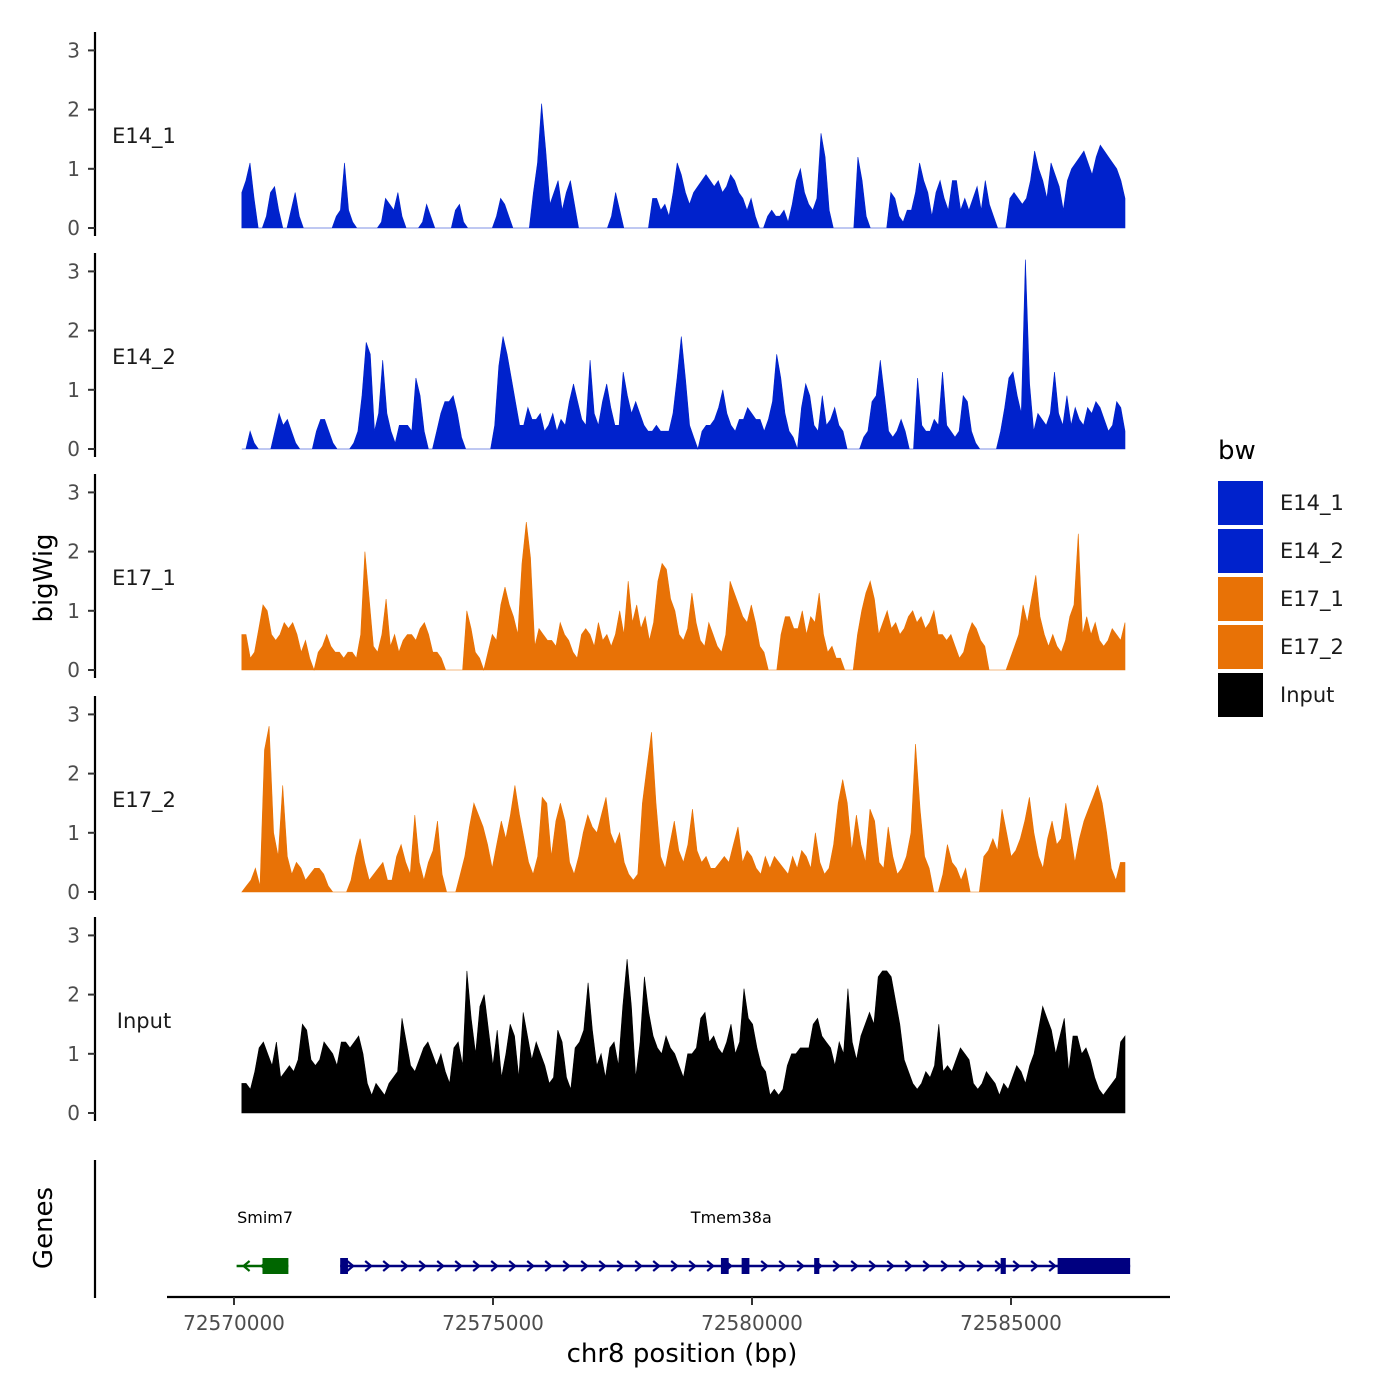  Describe the element at coordinates (234, 1323) in the screenshot. I see `x-tick-label: 72570000` at that location.